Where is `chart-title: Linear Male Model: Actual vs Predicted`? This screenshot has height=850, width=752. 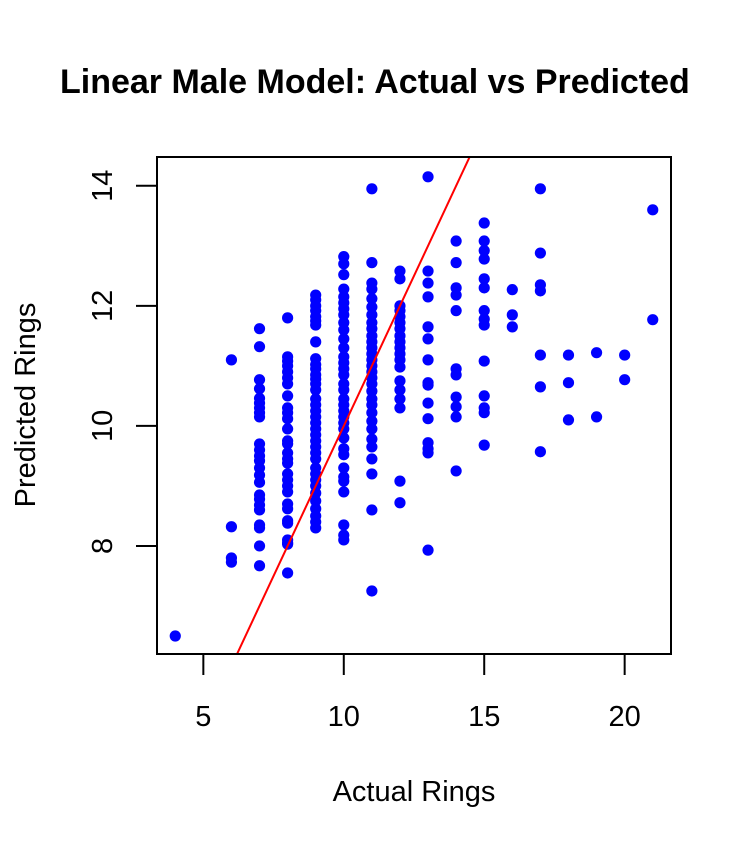
chart-title: Linear Male Model: Actual vs Predicted is located at coordinates (375, 82).